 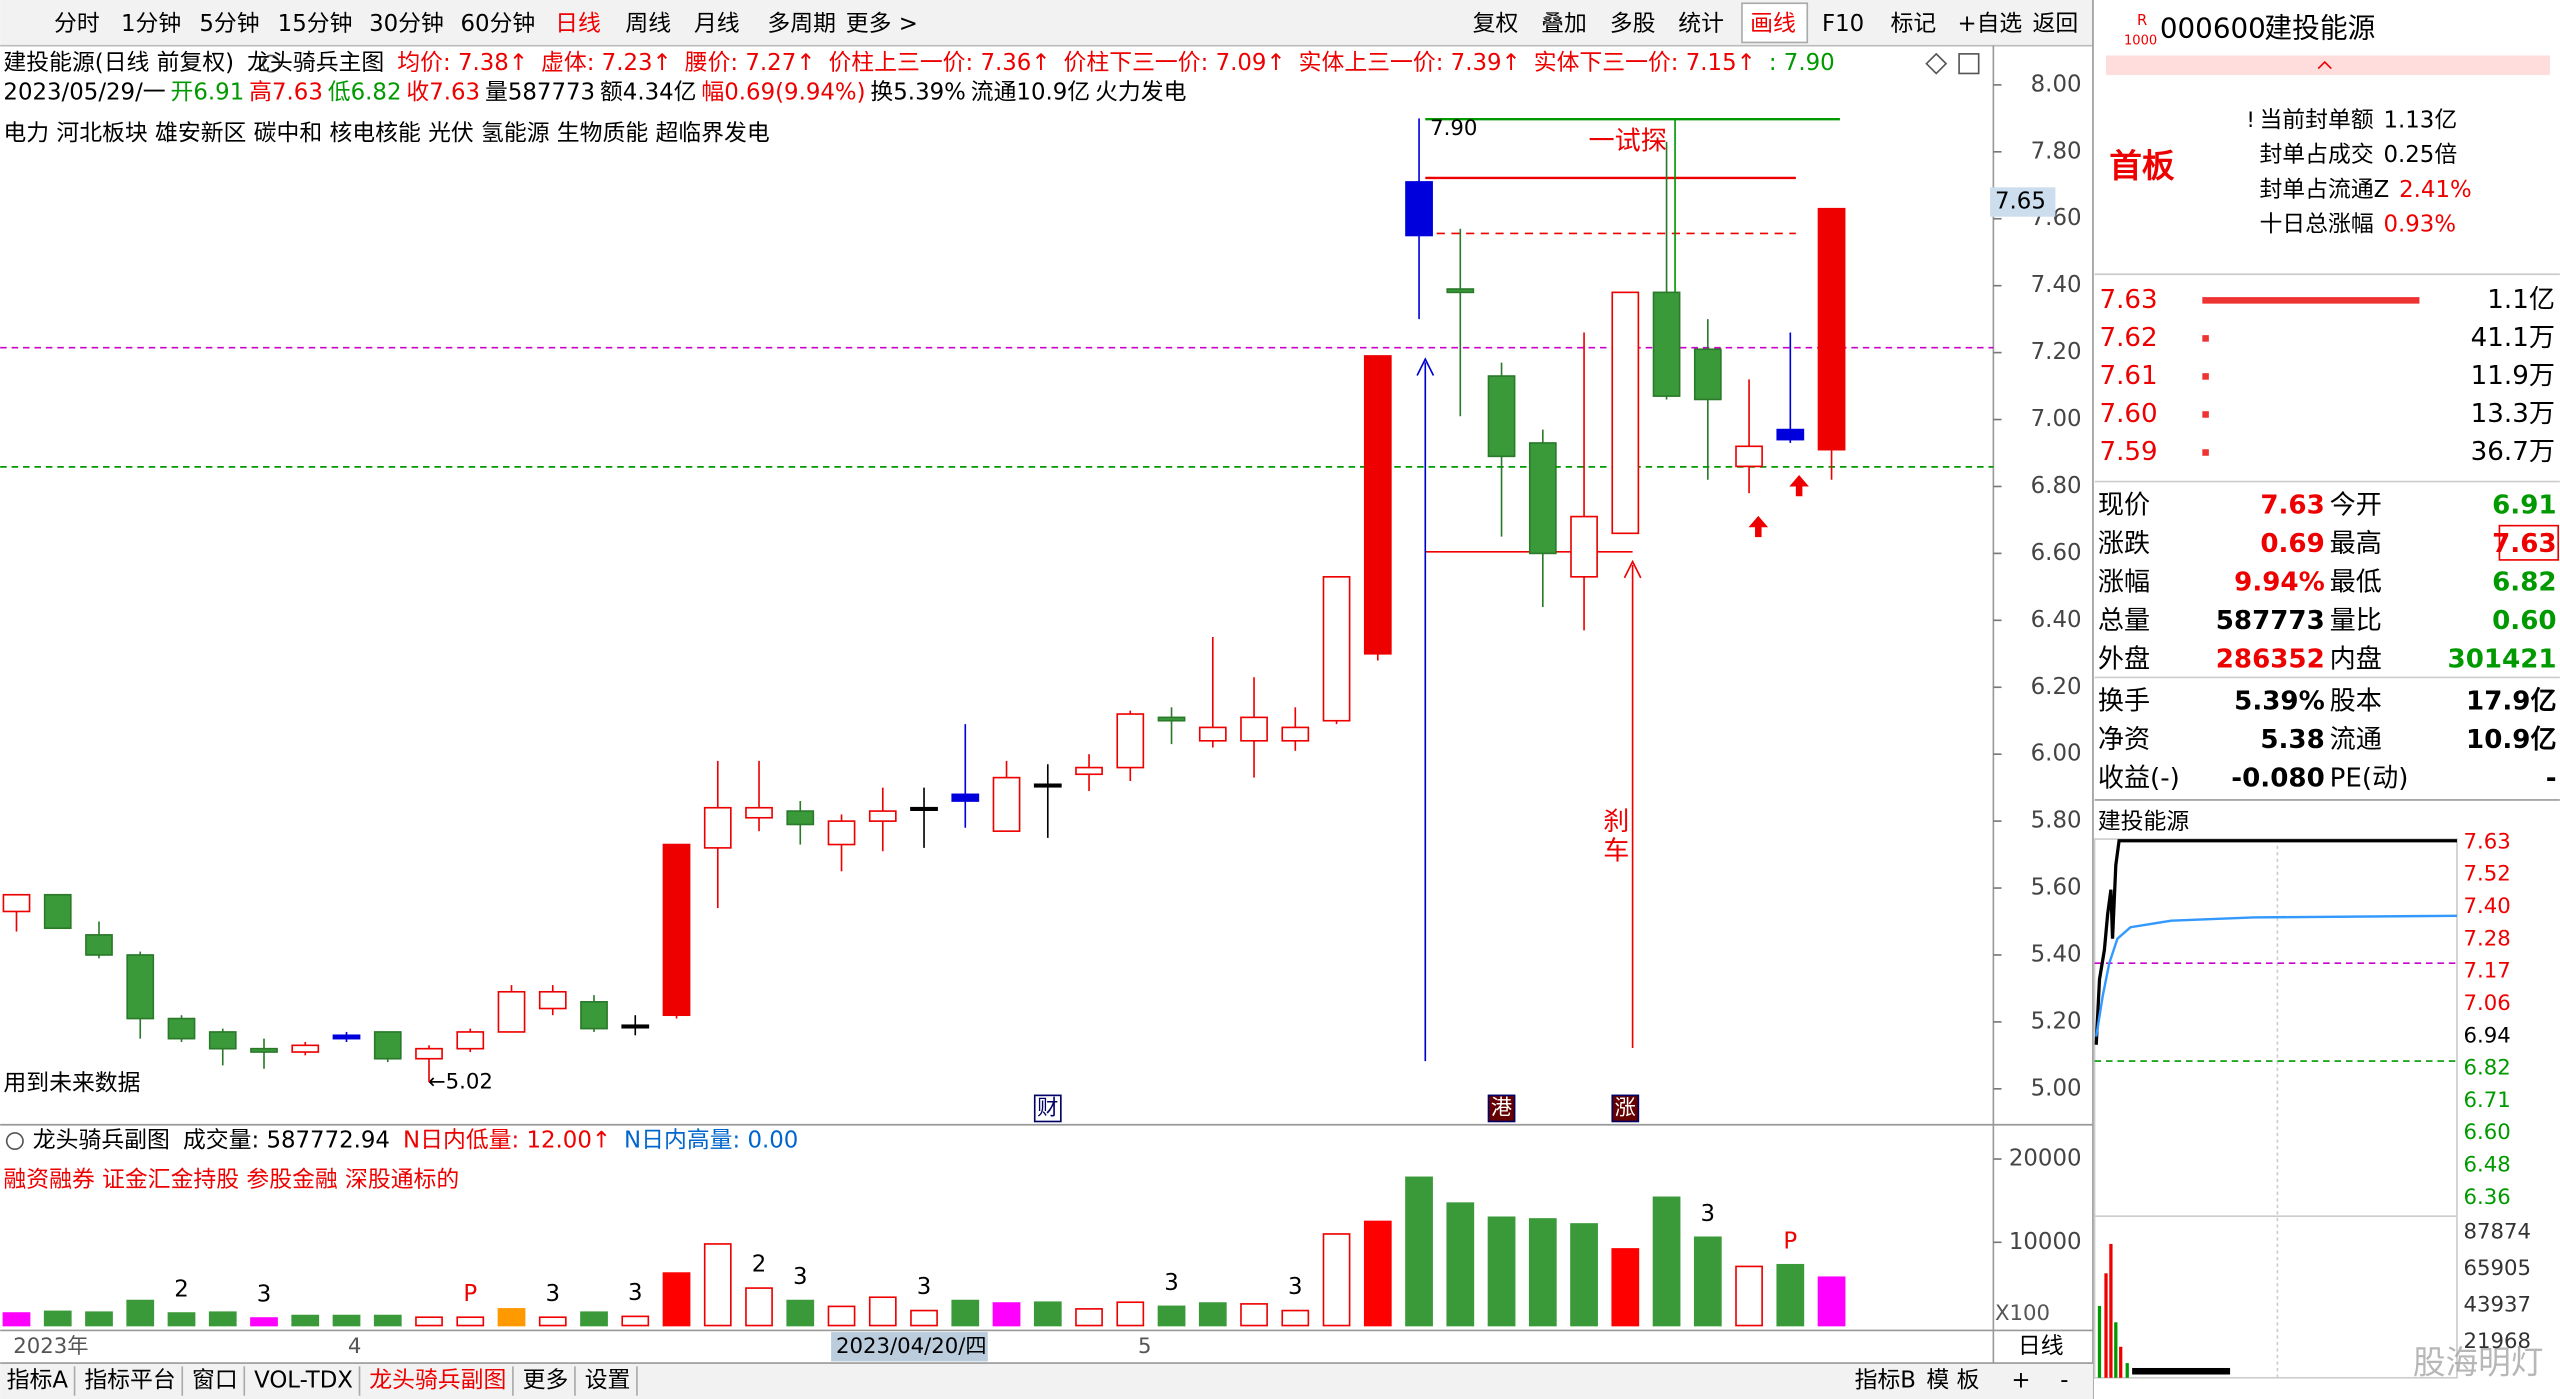 What do you see at coordinates (2511, 701) in the screenshot?
I see `quote-value: 17.9亿` at bounding box center [2511, 701].